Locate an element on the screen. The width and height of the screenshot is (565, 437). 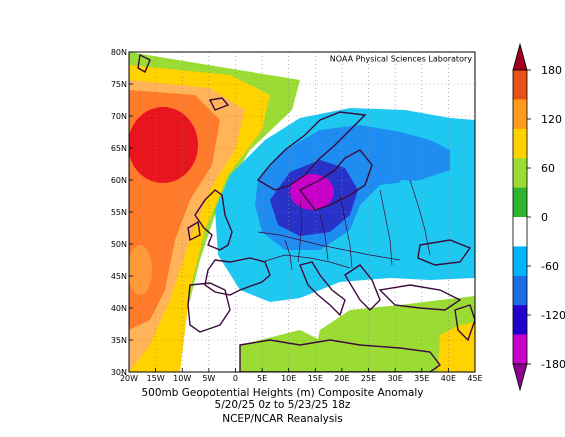
borders is located at coordinates (344, 225).